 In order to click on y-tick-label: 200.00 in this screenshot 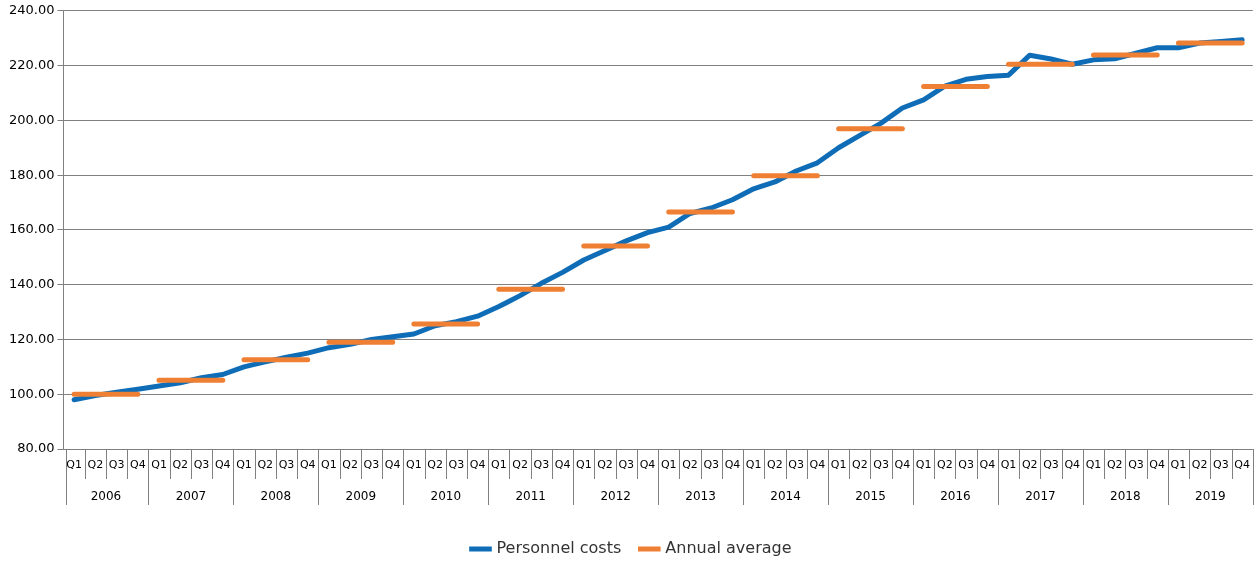, I will do `click(31, 119)`.